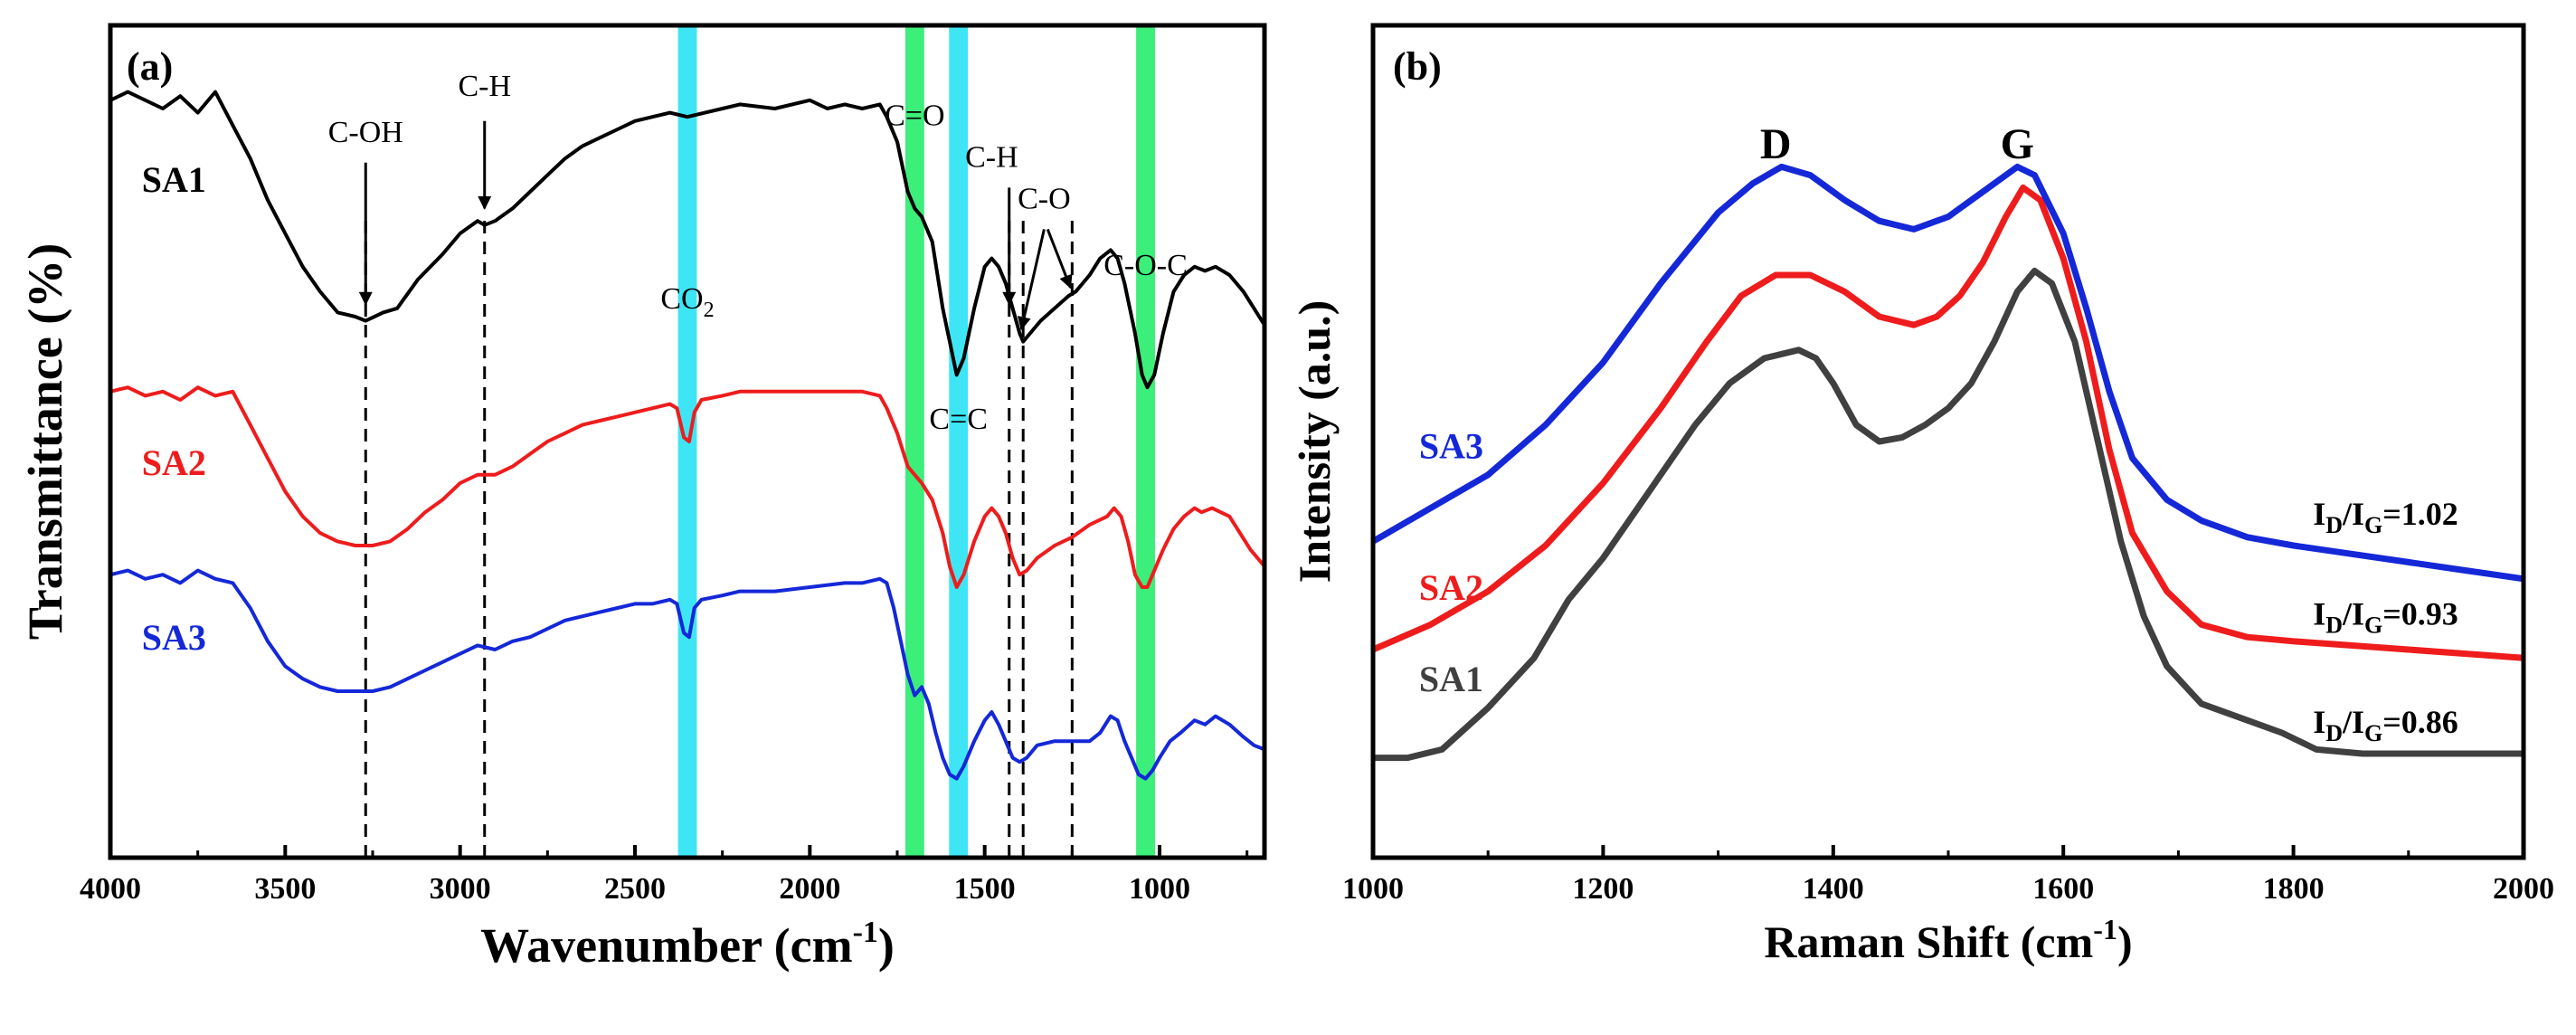 The width and height of the screenshot is (2576, 1035). I want to click on ratio-value: =0.93, so click(2420, 613).